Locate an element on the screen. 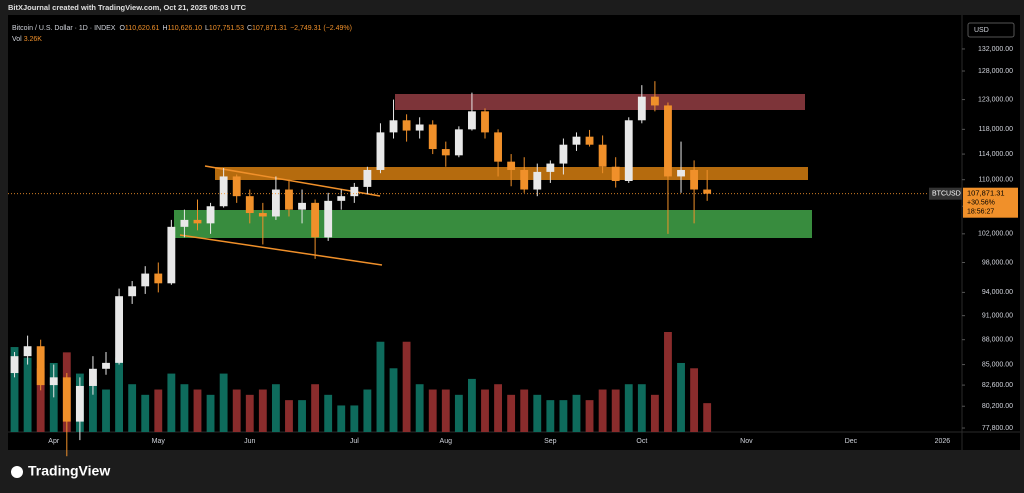 This screenshot has height=493, width=1024. y-tick-label: 128,000.00 is located at coordinates (995, 71).